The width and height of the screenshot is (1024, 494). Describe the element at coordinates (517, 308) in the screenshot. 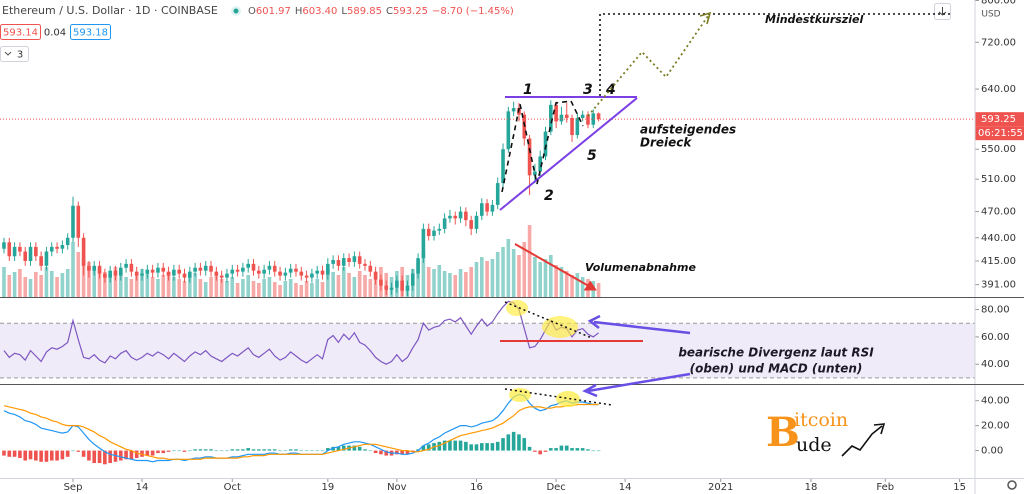

I see `rsi-highlight` at that location.